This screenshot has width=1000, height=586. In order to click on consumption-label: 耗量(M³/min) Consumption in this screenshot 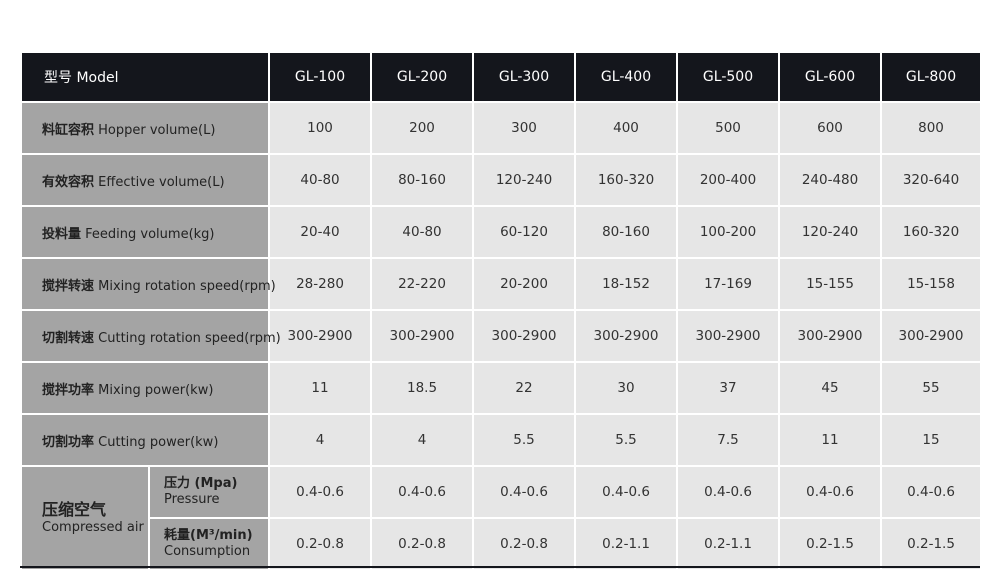, I will do `click(209, 544)`.